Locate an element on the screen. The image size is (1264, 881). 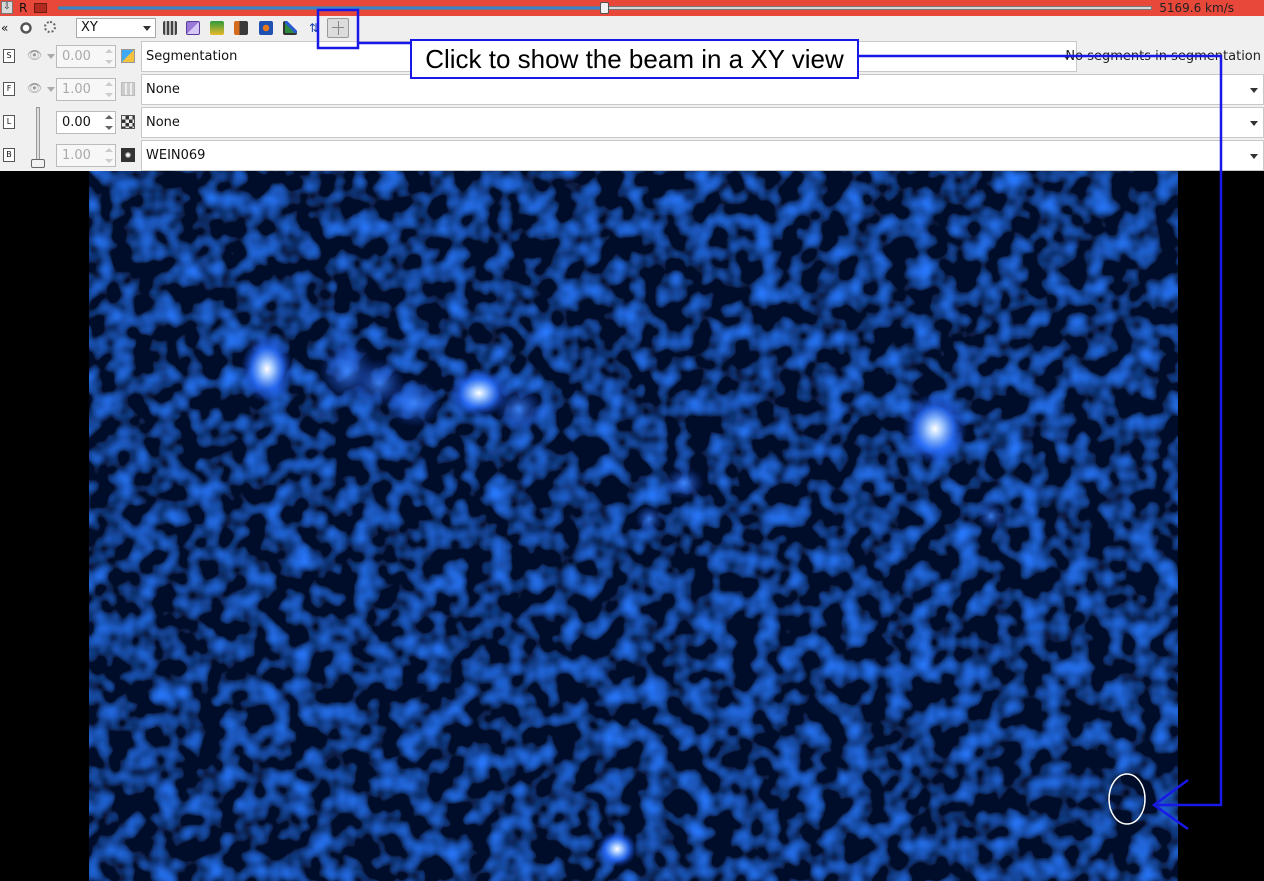
collapse-panel-button: « is located at coordinates (5, 28).